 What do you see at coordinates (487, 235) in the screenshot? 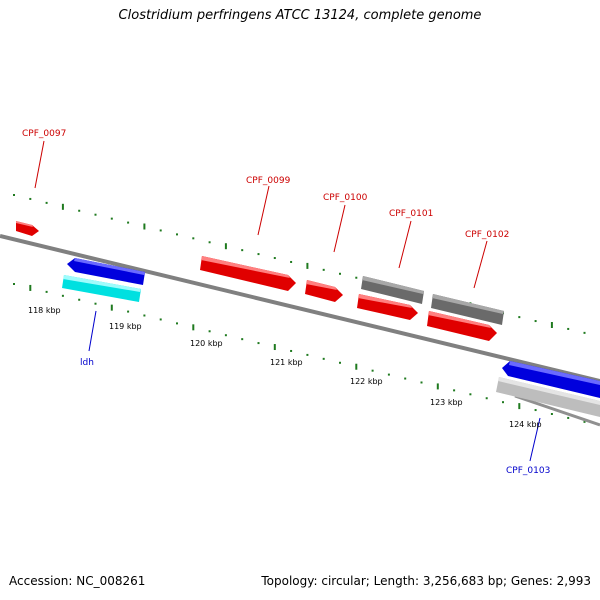
I see `gene-label: CPF_0102` at bounding box center [487, 235].